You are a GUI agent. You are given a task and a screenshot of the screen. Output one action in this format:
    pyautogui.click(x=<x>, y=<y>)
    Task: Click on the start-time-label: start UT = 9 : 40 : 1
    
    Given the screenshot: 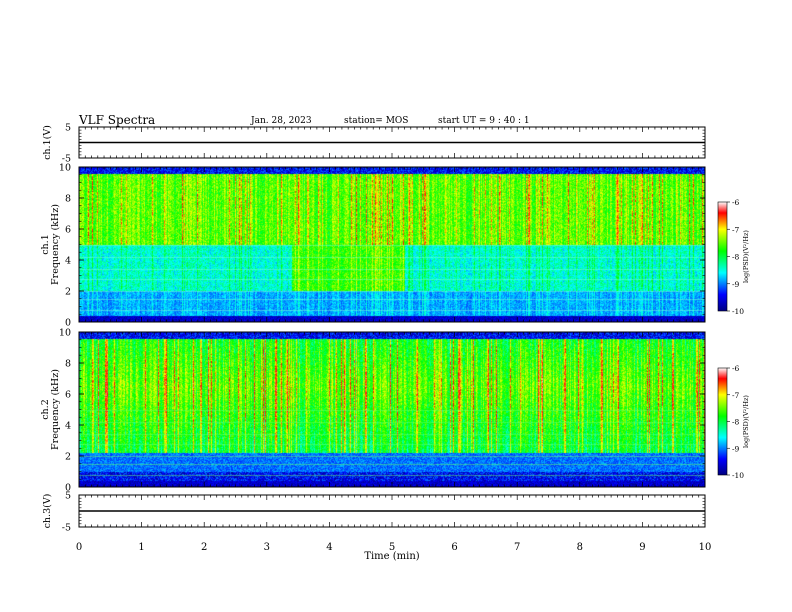 What is the action you would take?
    pyautogui.click(x=484, y=121)
    